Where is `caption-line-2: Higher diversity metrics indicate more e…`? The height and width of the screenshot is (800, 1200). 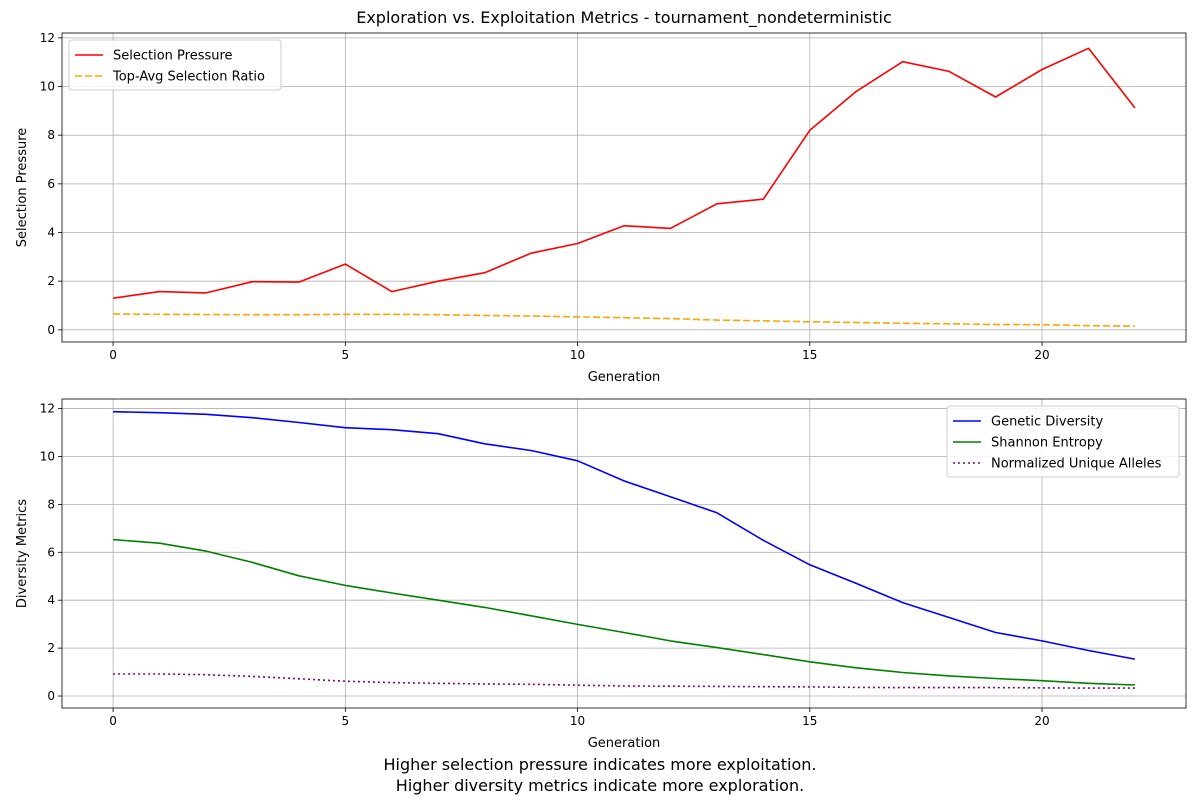
caption-line-2: Higher diversity metrics indicate more e… is located at coordinates (600, 785).